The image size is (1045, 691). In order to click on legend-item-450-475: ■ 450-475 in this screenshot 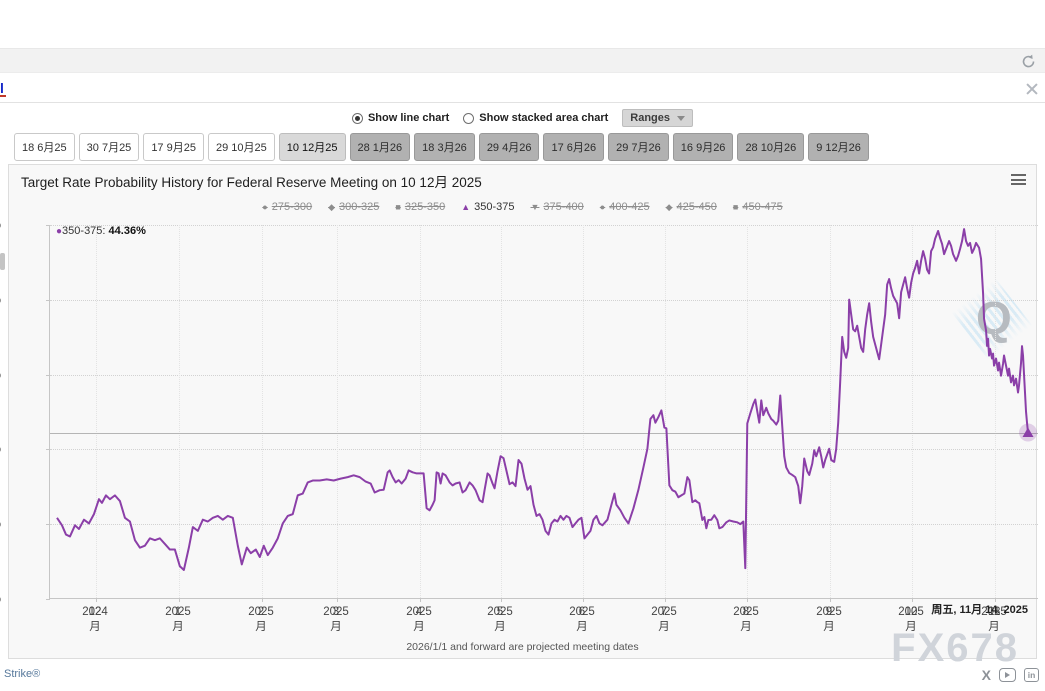, I will do `click(758, 207)`.